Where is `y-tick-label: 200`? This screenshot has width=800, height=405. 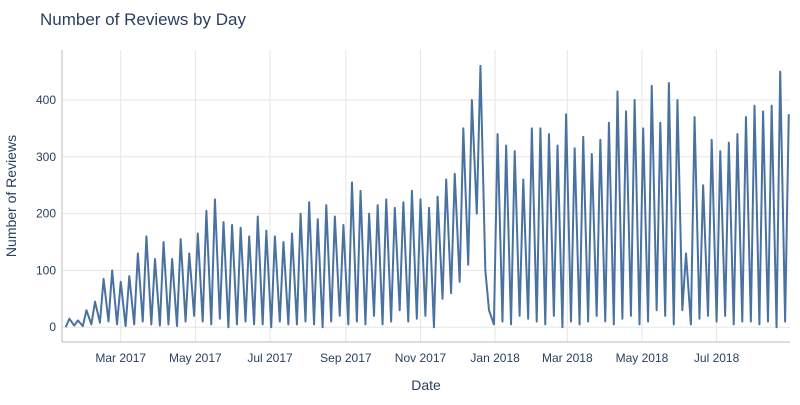 y-tick-label: 200 is located at coordinates (46, 214).